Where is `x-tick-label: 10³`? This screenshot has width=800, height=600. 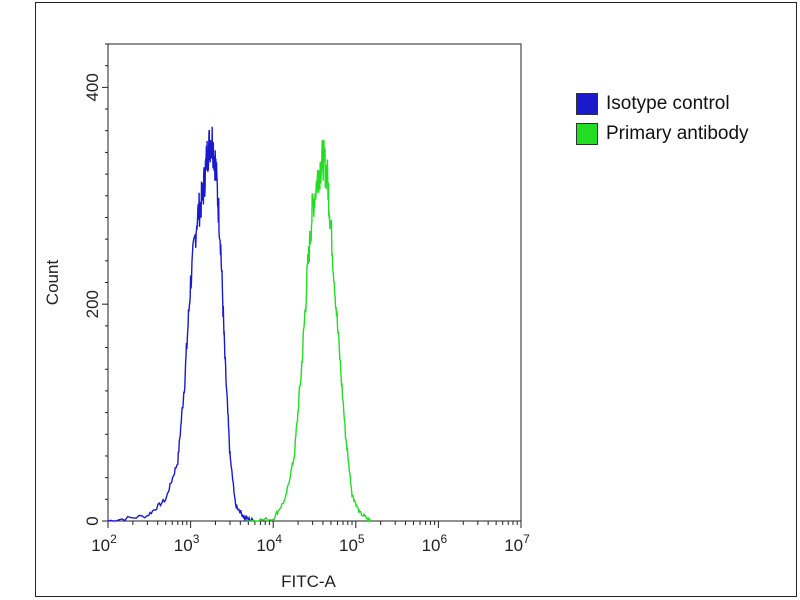
x-tick-label: 10³ is located at coordinates (187, 543).